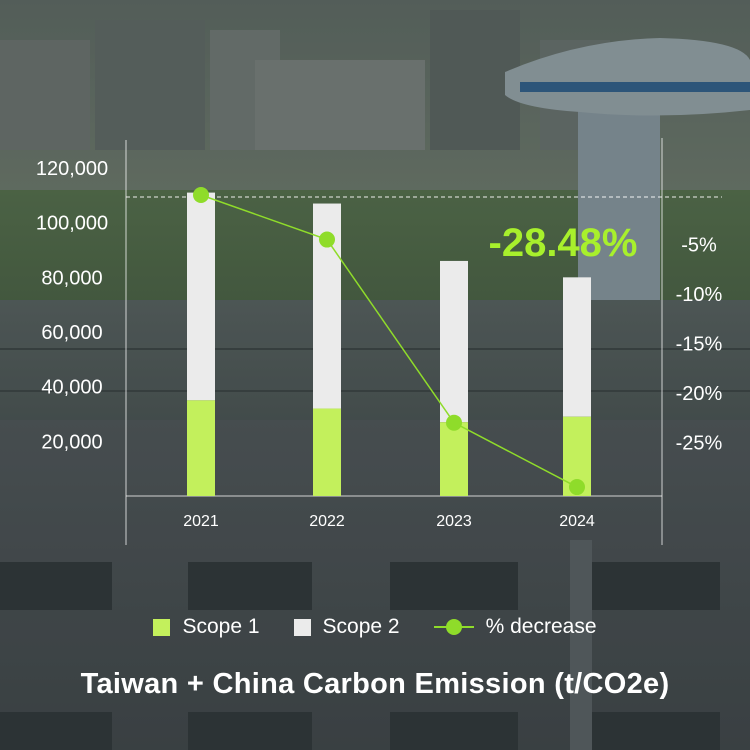 The width and height of the screenshot is (750, 750). What do you see at coordinates (302, 627) in the screenshot?
I see `legend-swatch-scope2` at bounding box center [302, 627].